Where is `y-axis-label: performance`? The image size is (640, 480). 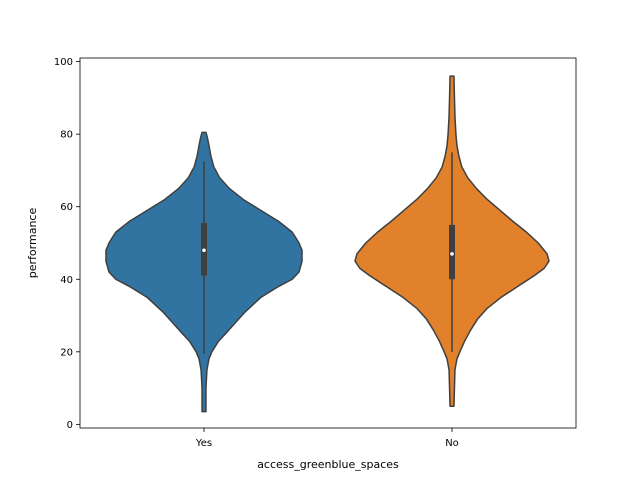 y-axis-label: performance is located at coordinates (32, 243).